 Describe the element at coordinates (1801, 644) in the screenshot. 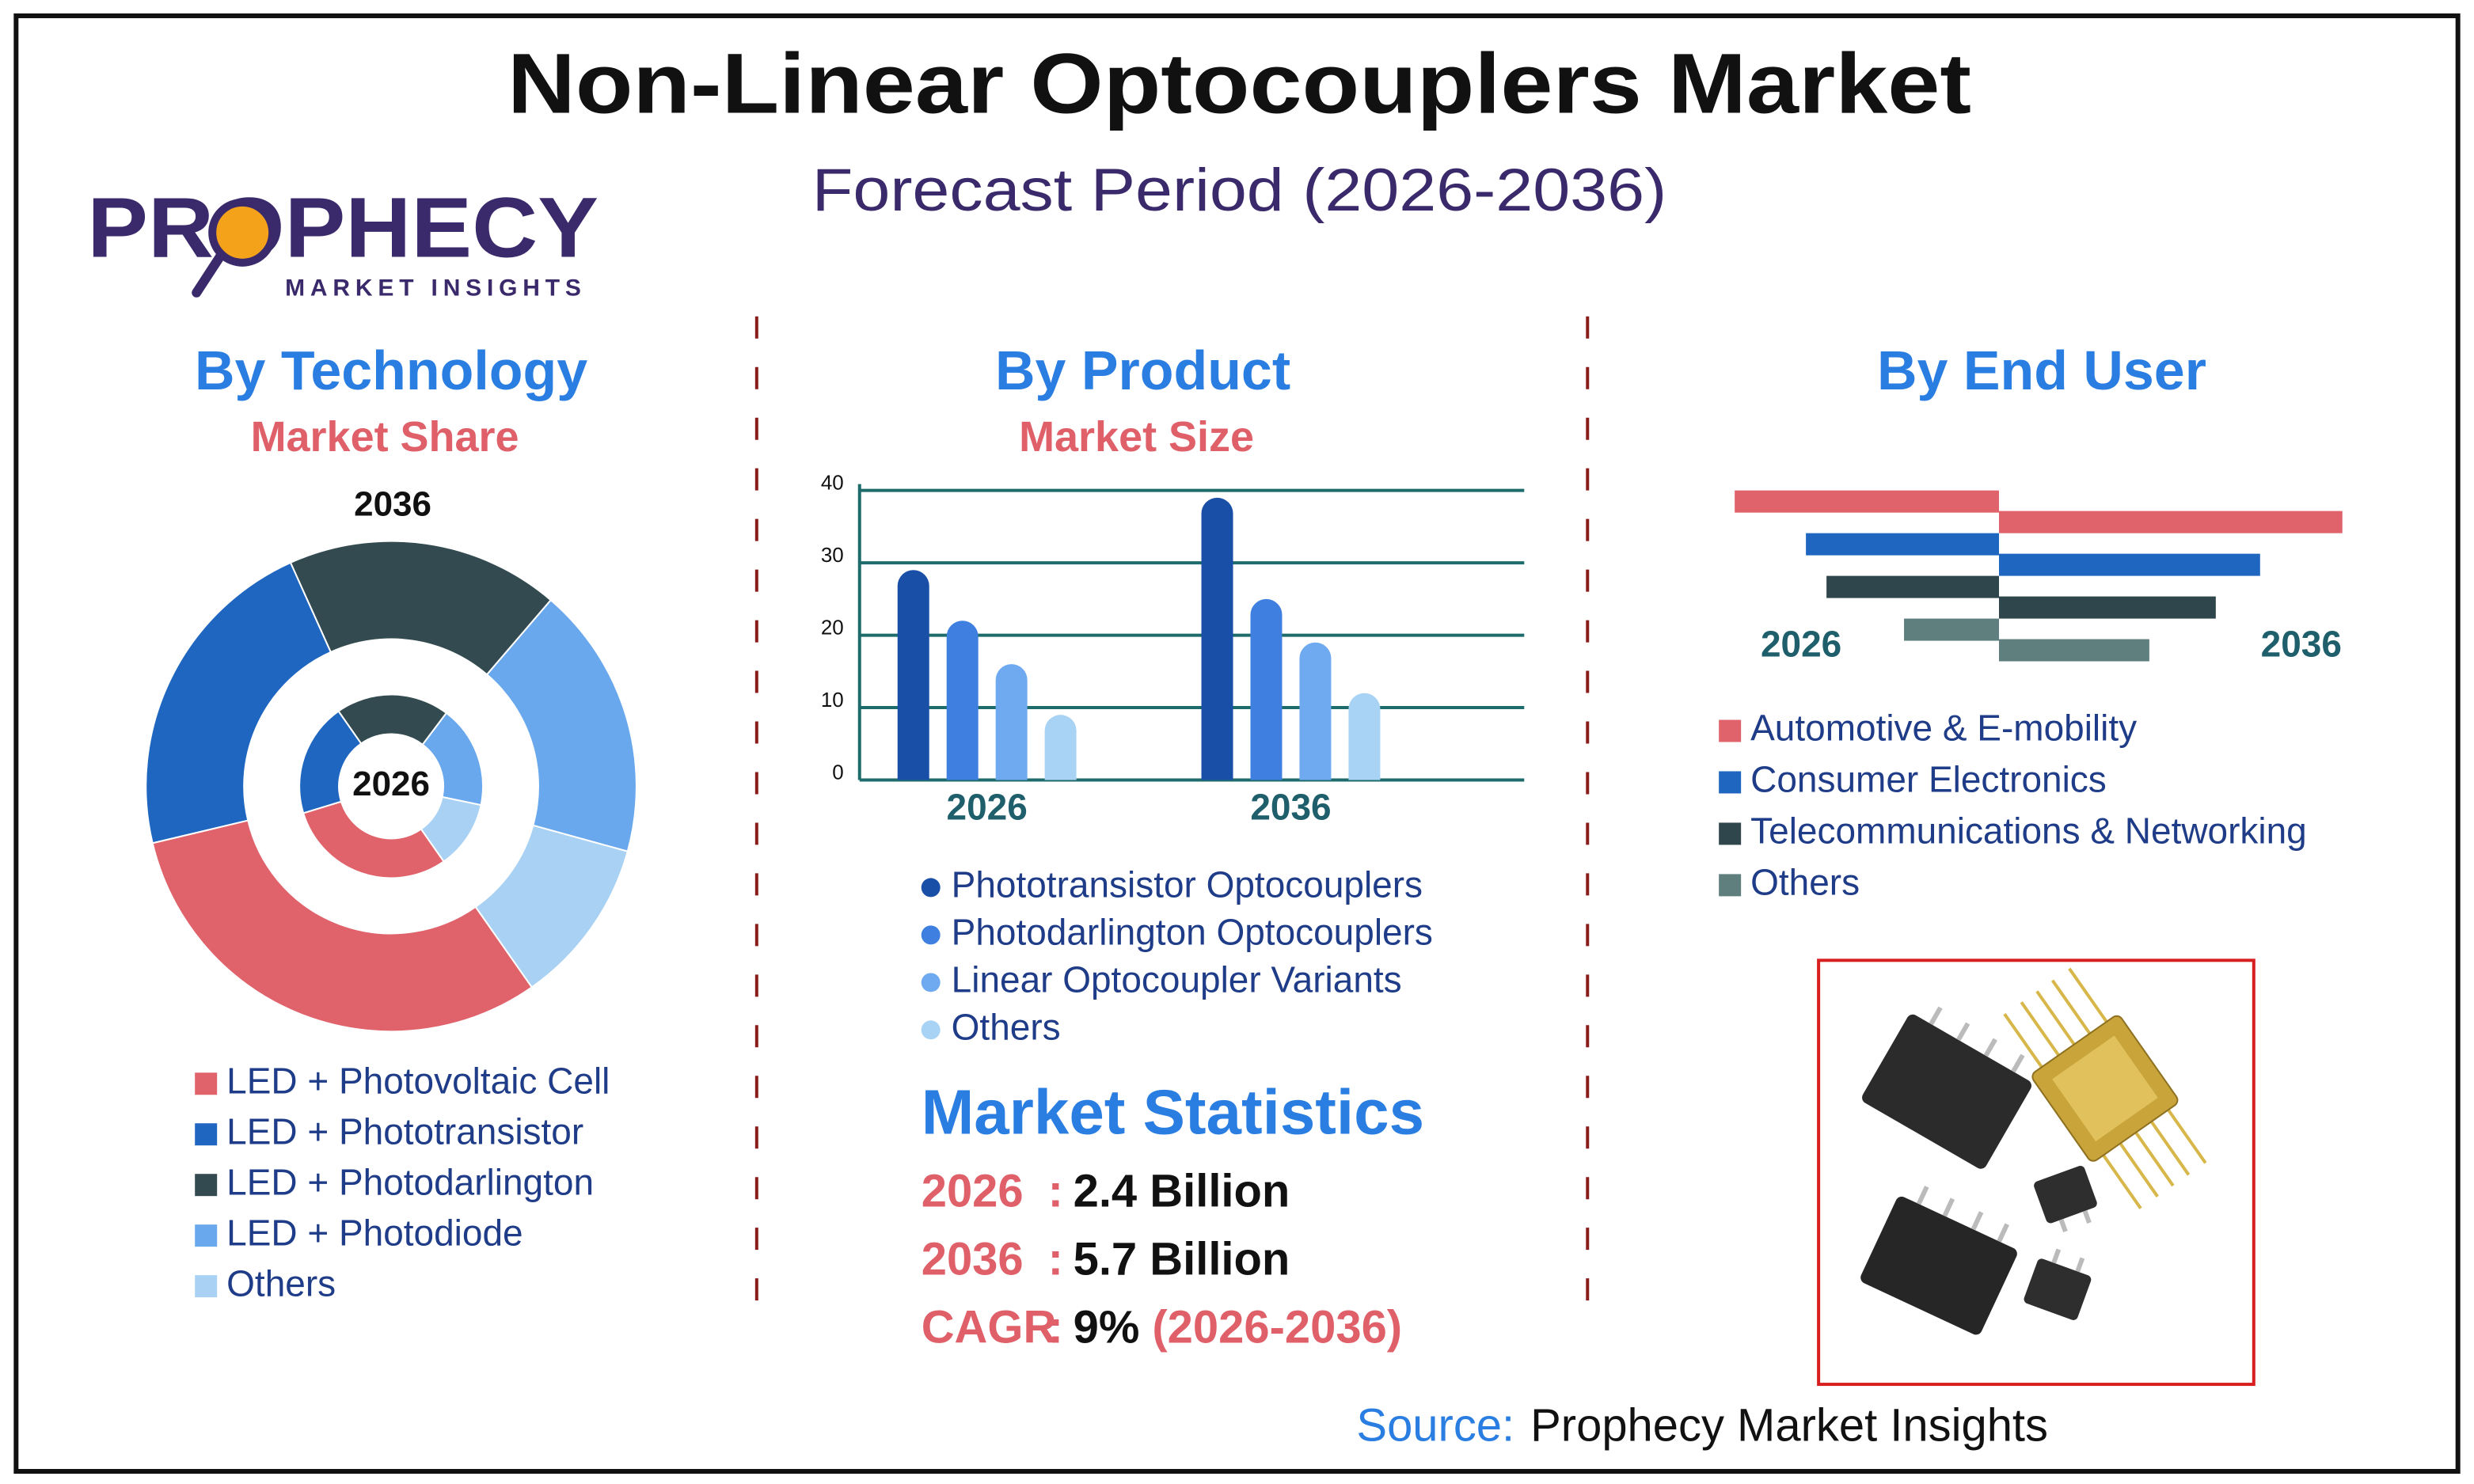

I see `side-label: 2026` at that location.